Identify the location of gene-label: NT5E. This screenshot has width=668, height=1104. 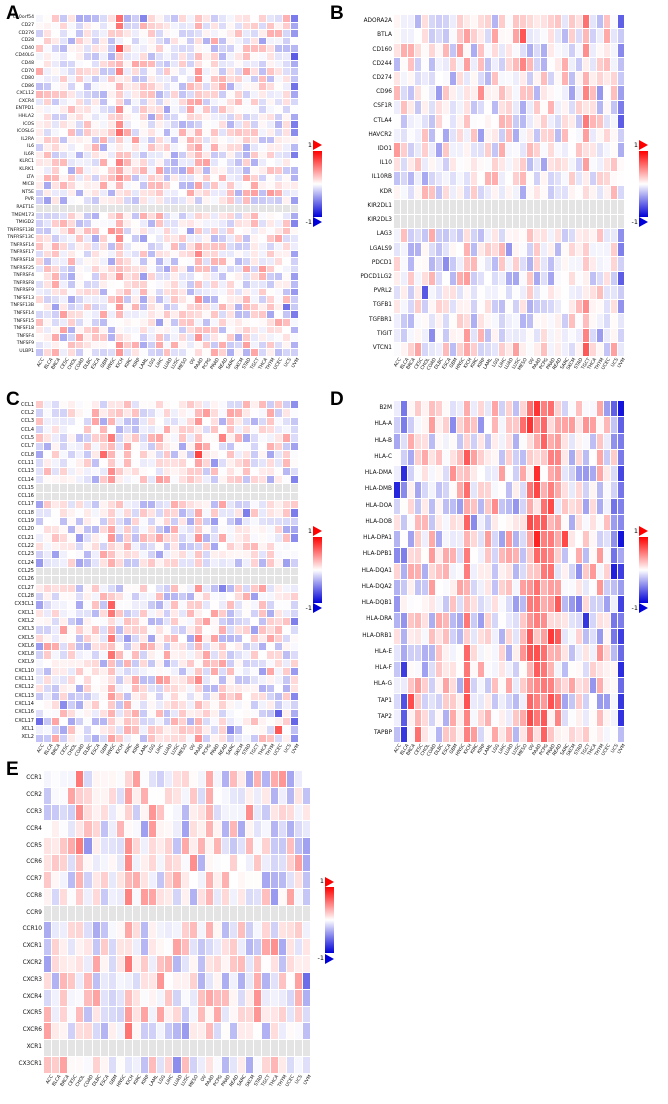
(27, 192).